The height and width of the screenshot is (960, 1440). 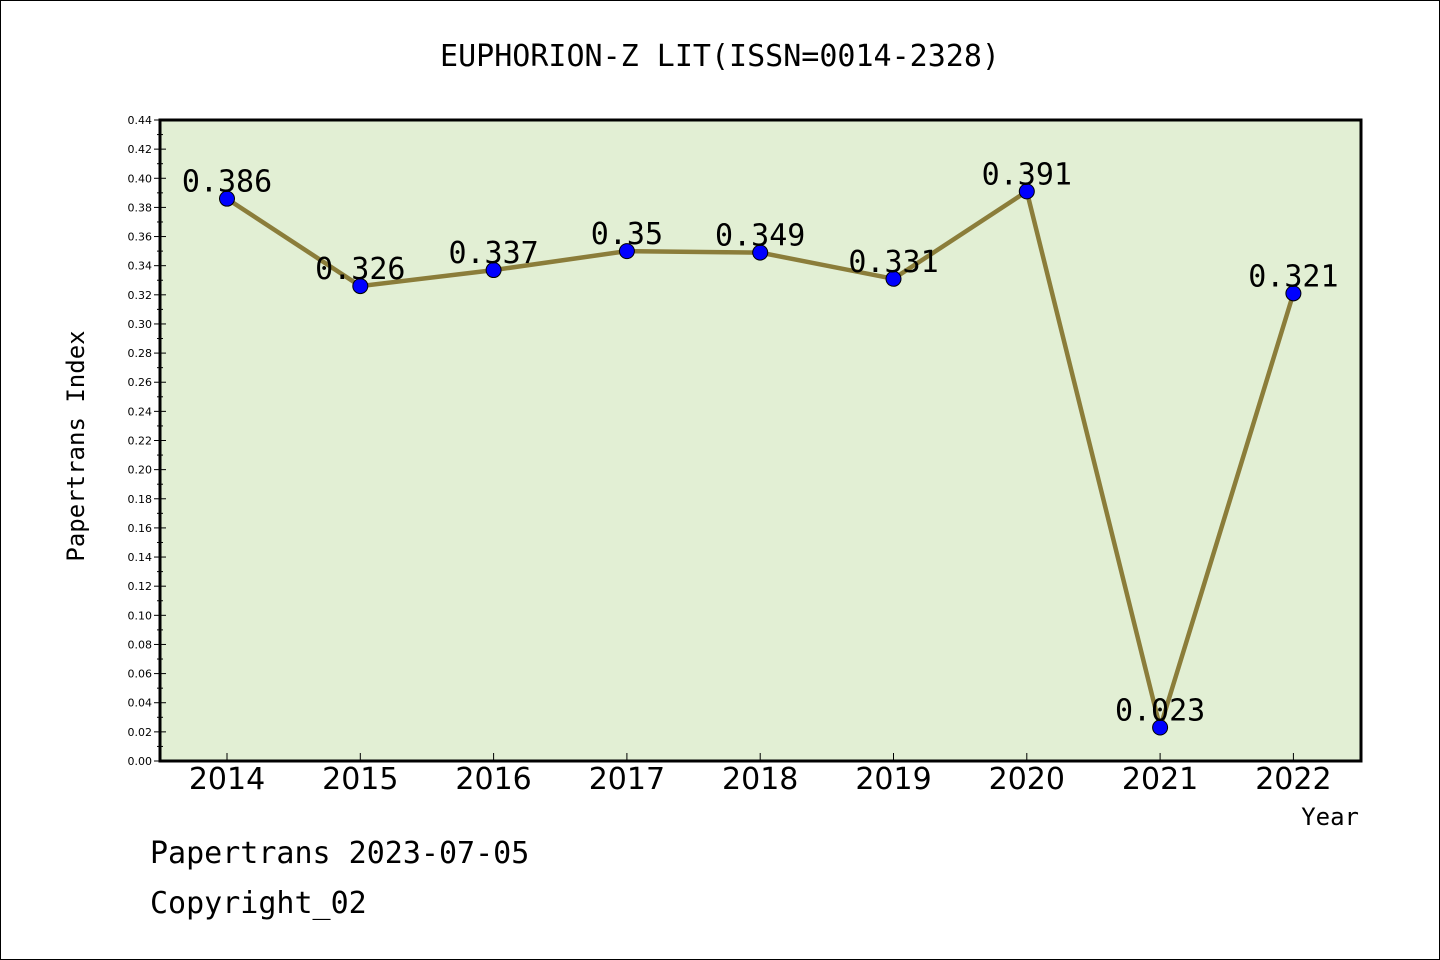 I want to click on y-tick-label: 0.34, so click(x=140, y=266).